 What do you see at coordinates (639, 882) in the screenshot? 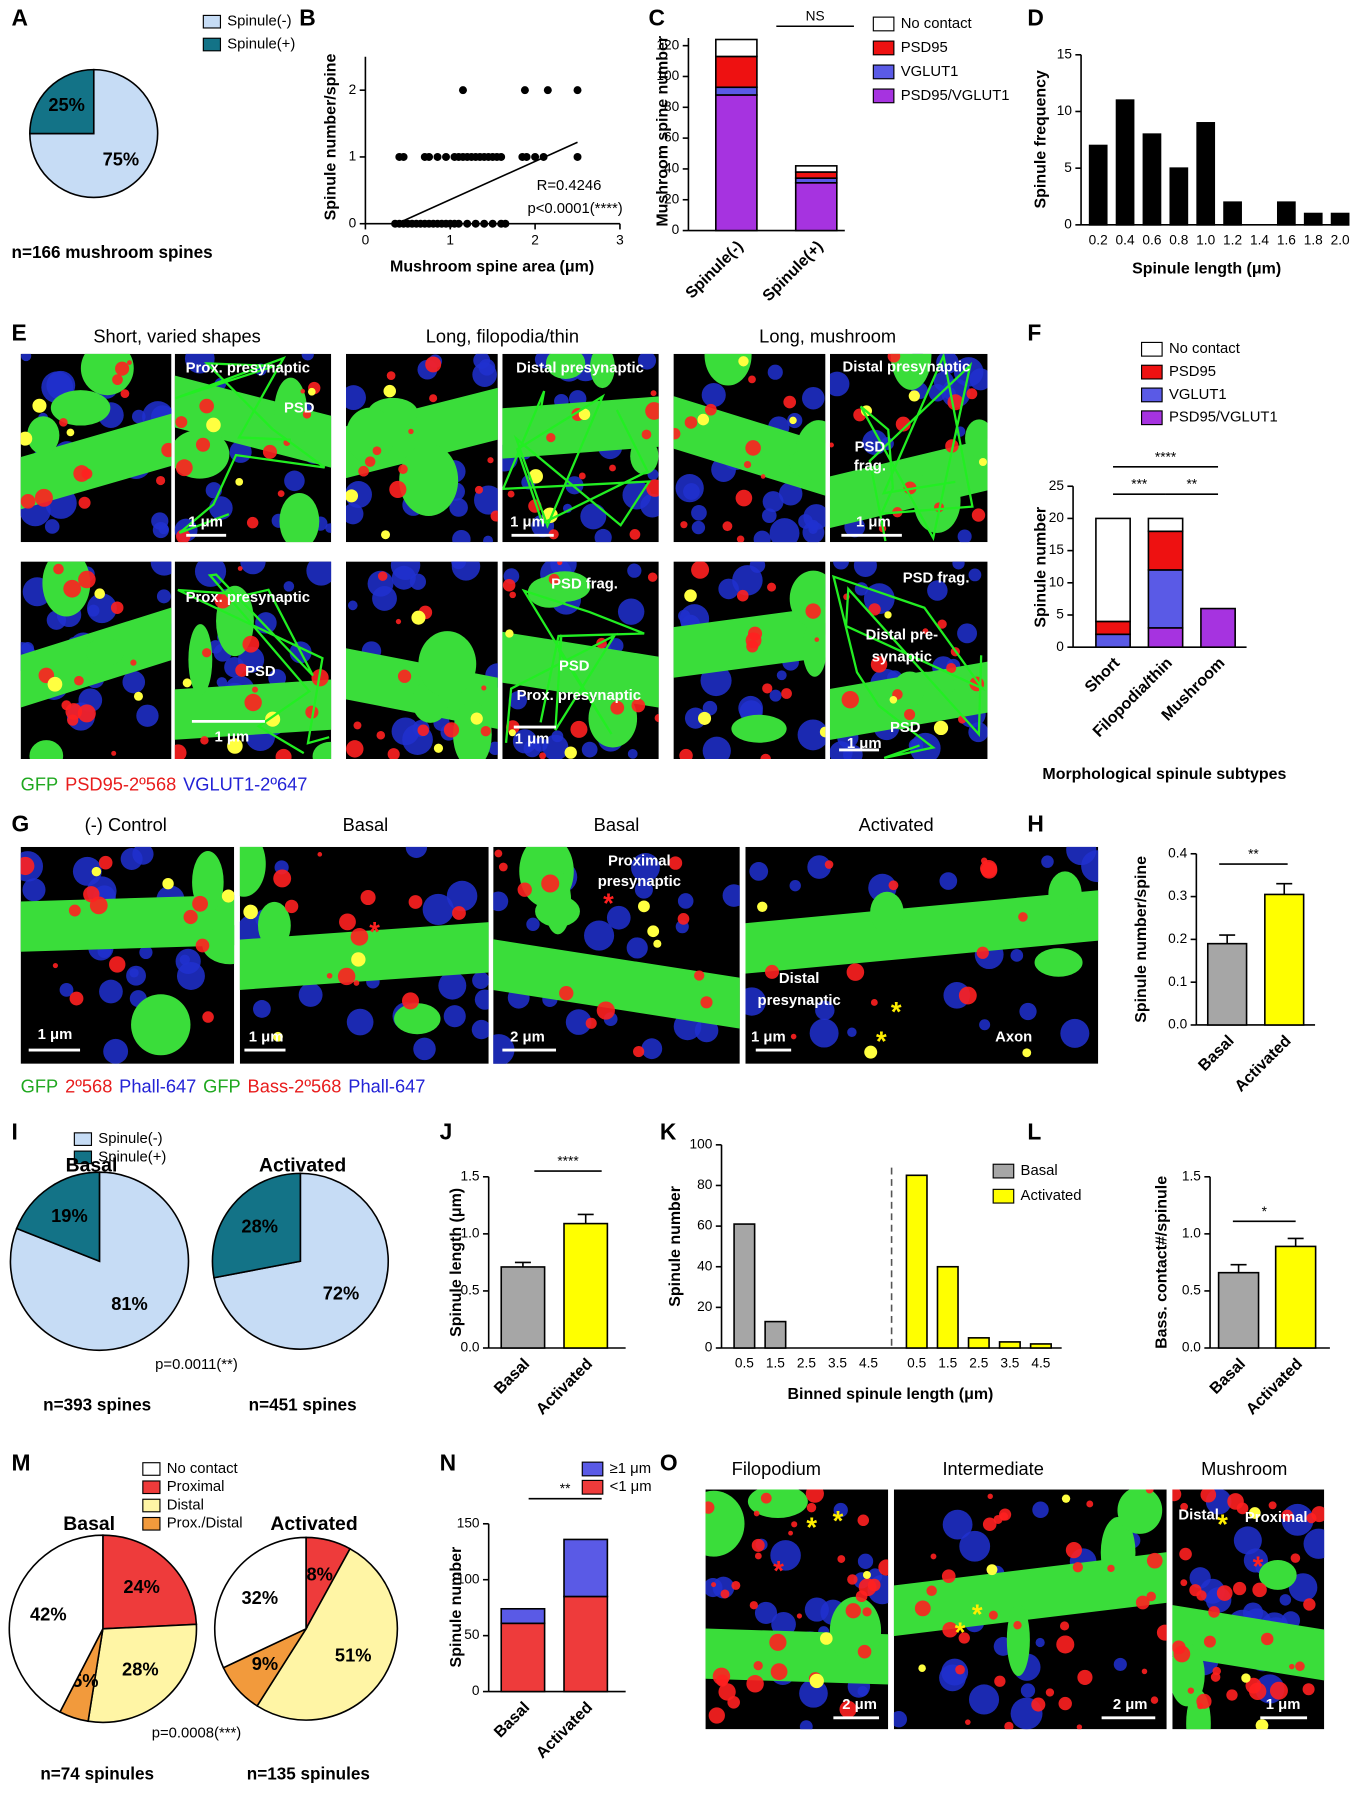
I see `image-label: presynaptic` at bounding box center [639, 882].